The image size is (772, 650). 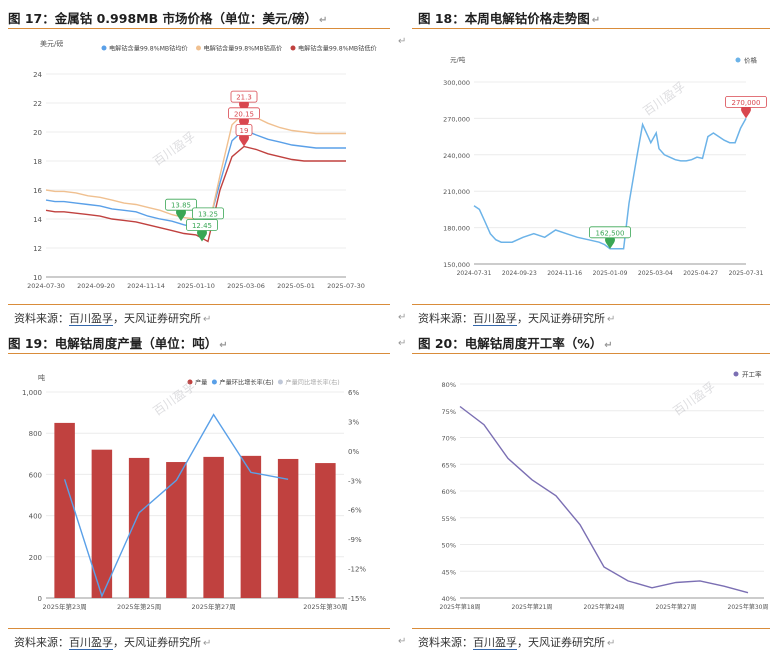 What do you see at coordinates (244, 98) in the screenshot?
I see `annotation-label: 21.3` at bounding box center [244, 98].